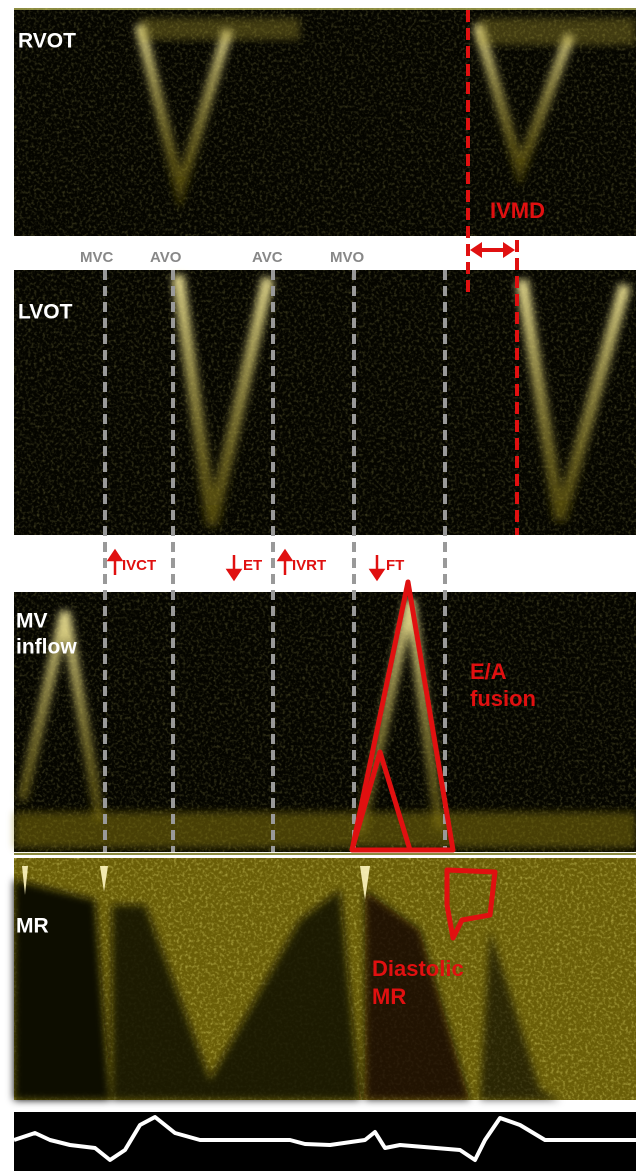  Describe the element at coordinates (32, 926) in the screenshot. I see `panel-label: MR` at that location.